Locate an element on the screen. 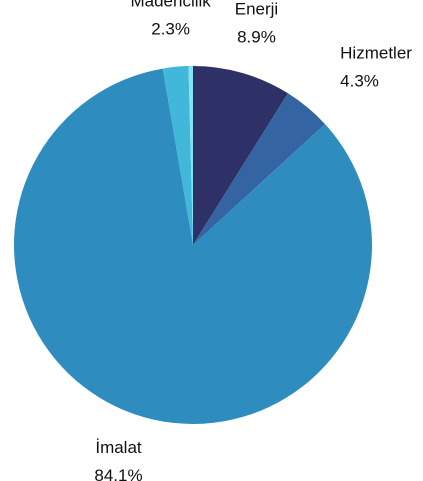 The width and height of the screenshot is (423, 481). slice-value-label: 2.3% is located at coordinates (170, 29).